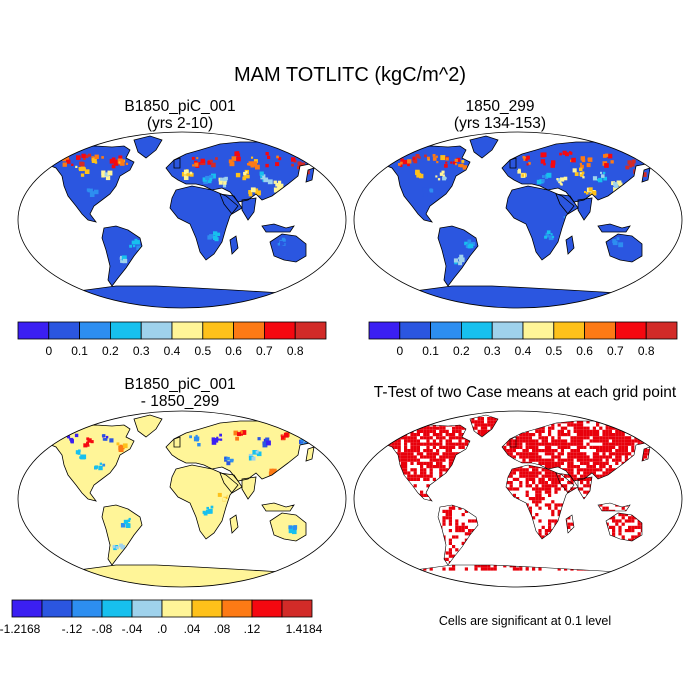  Describe the element at coordinates (182, 499) in the screenshot. I see `map-panel-difference` at that location.